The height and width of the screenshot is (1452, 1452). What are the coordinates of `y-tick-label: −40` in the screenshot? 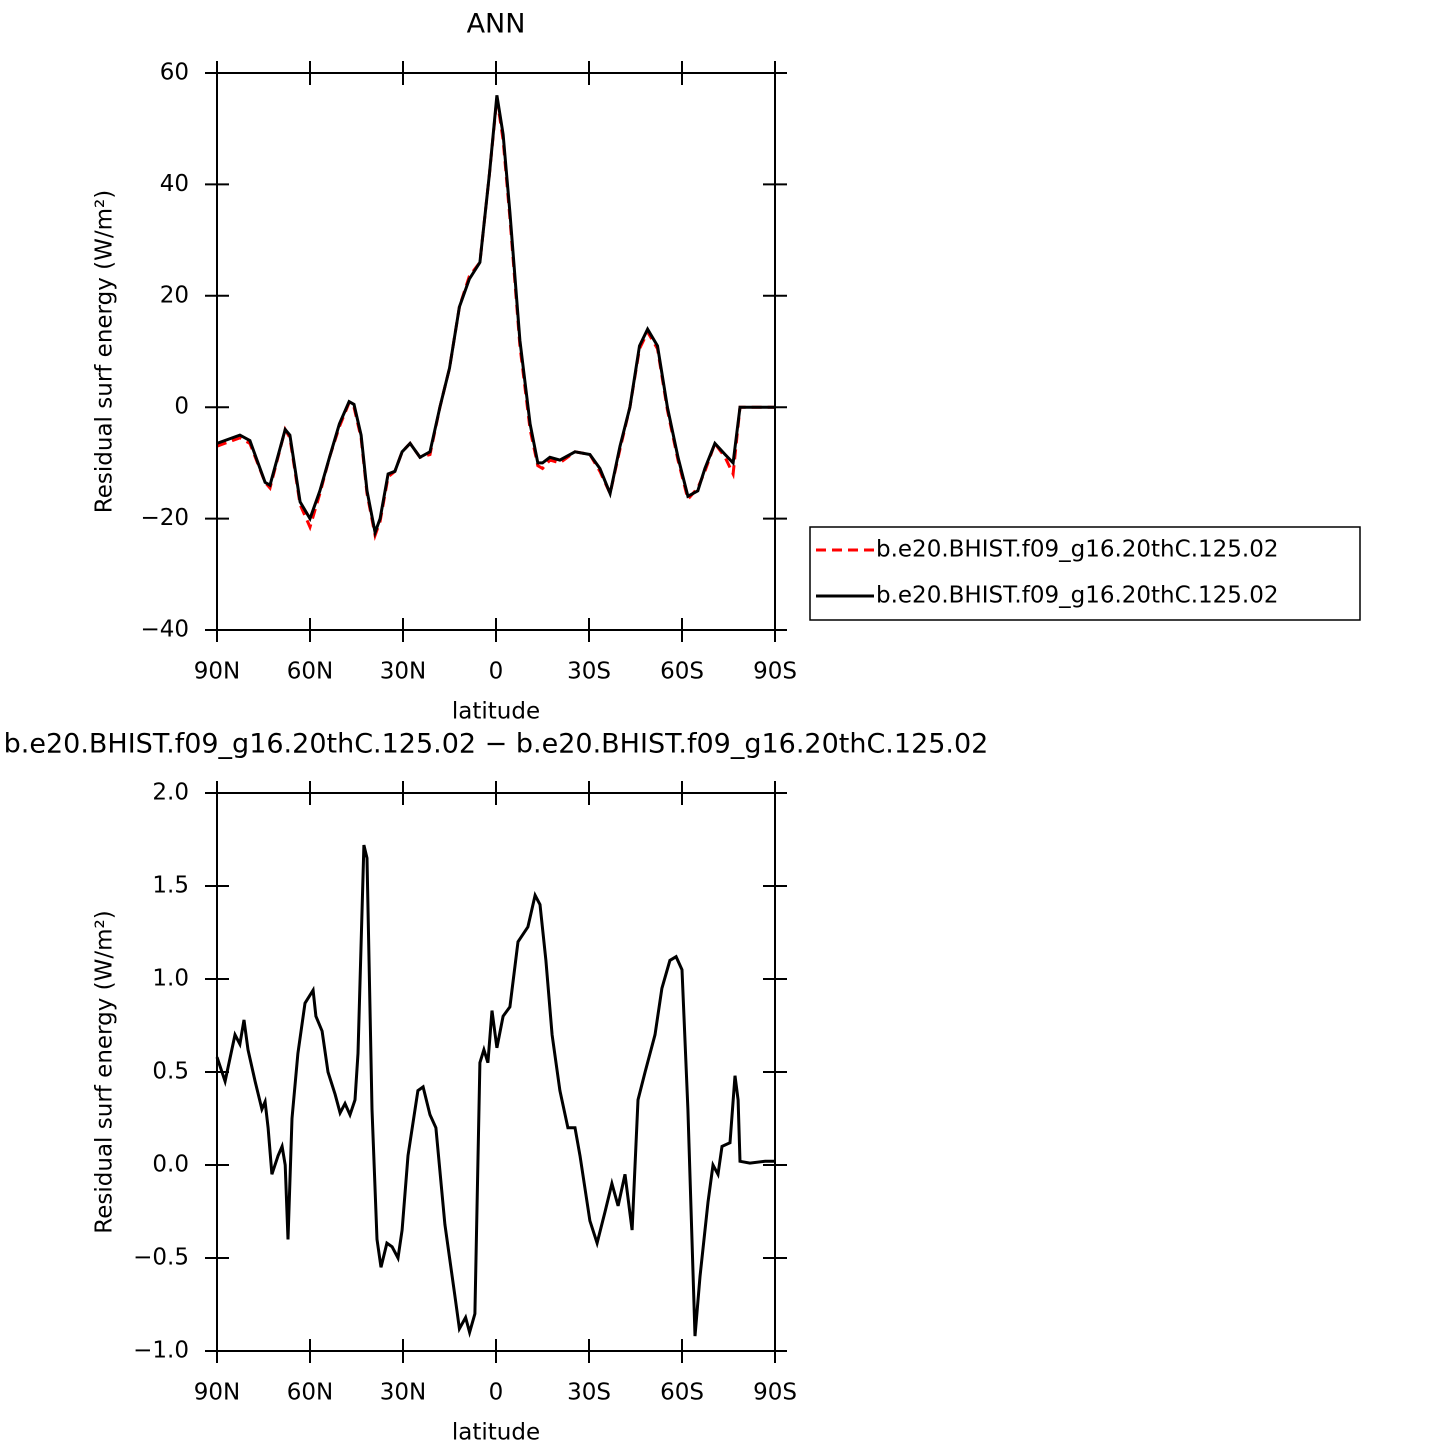 It's located at (164, 630).